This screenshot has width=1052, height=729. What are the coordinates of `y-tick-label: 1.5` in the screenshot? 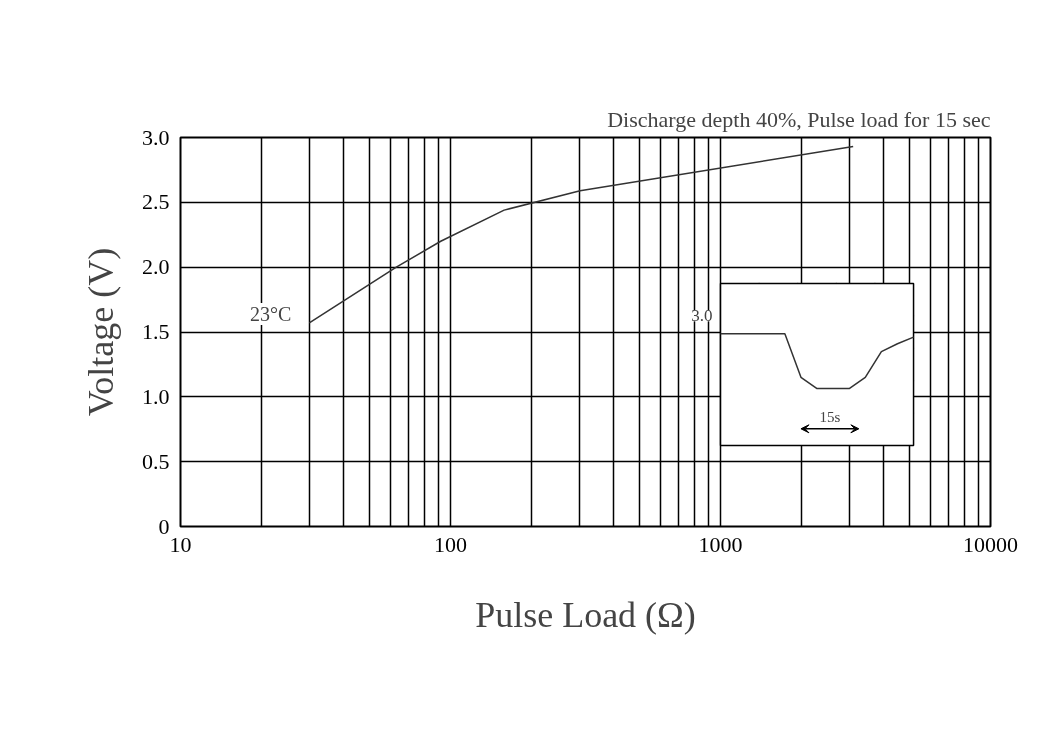 It's located at (156, 331).